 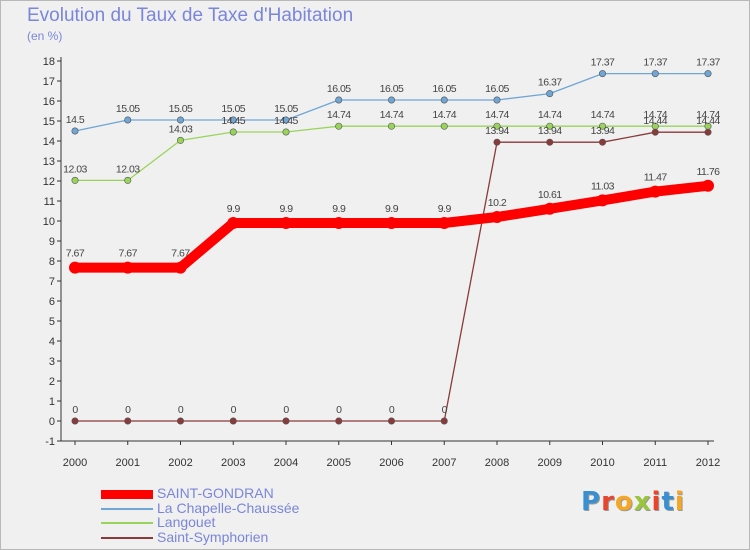 I want to click on data-label: 16.37, so click(x=550, y=83).